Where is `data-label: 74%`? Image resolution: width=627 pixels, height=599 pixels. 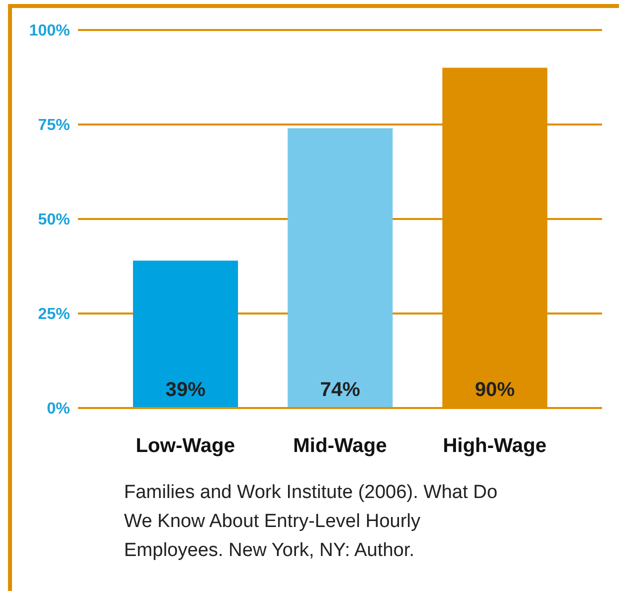
data-label: 74% is located at coordinates (340, 390).